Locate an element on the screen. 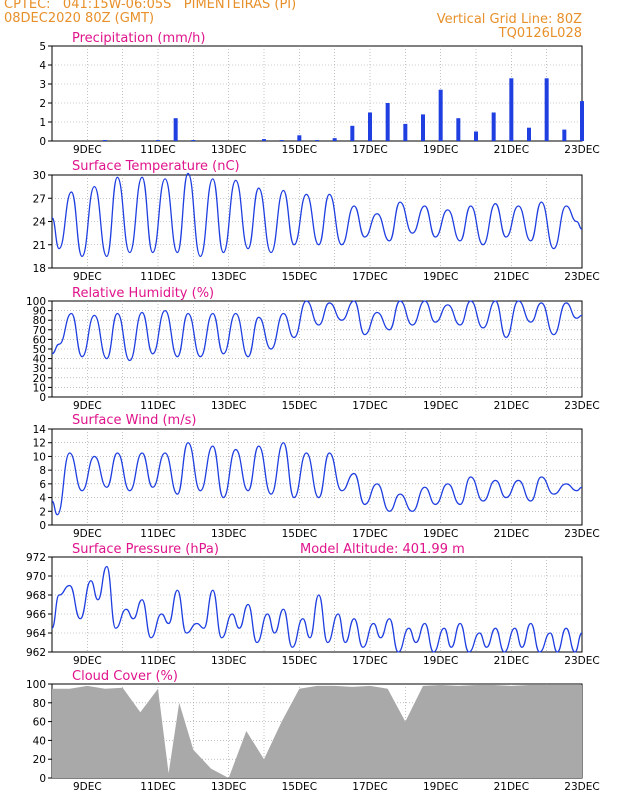  y-tick-label: 5 is located at coordinates (42, 47).